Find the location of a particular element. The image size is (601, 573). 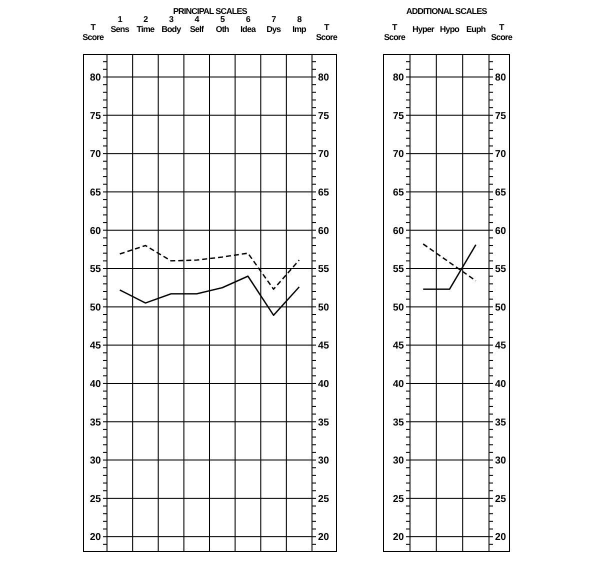

x-tick-label: 7 Dys is located at coordinates (274, 24).